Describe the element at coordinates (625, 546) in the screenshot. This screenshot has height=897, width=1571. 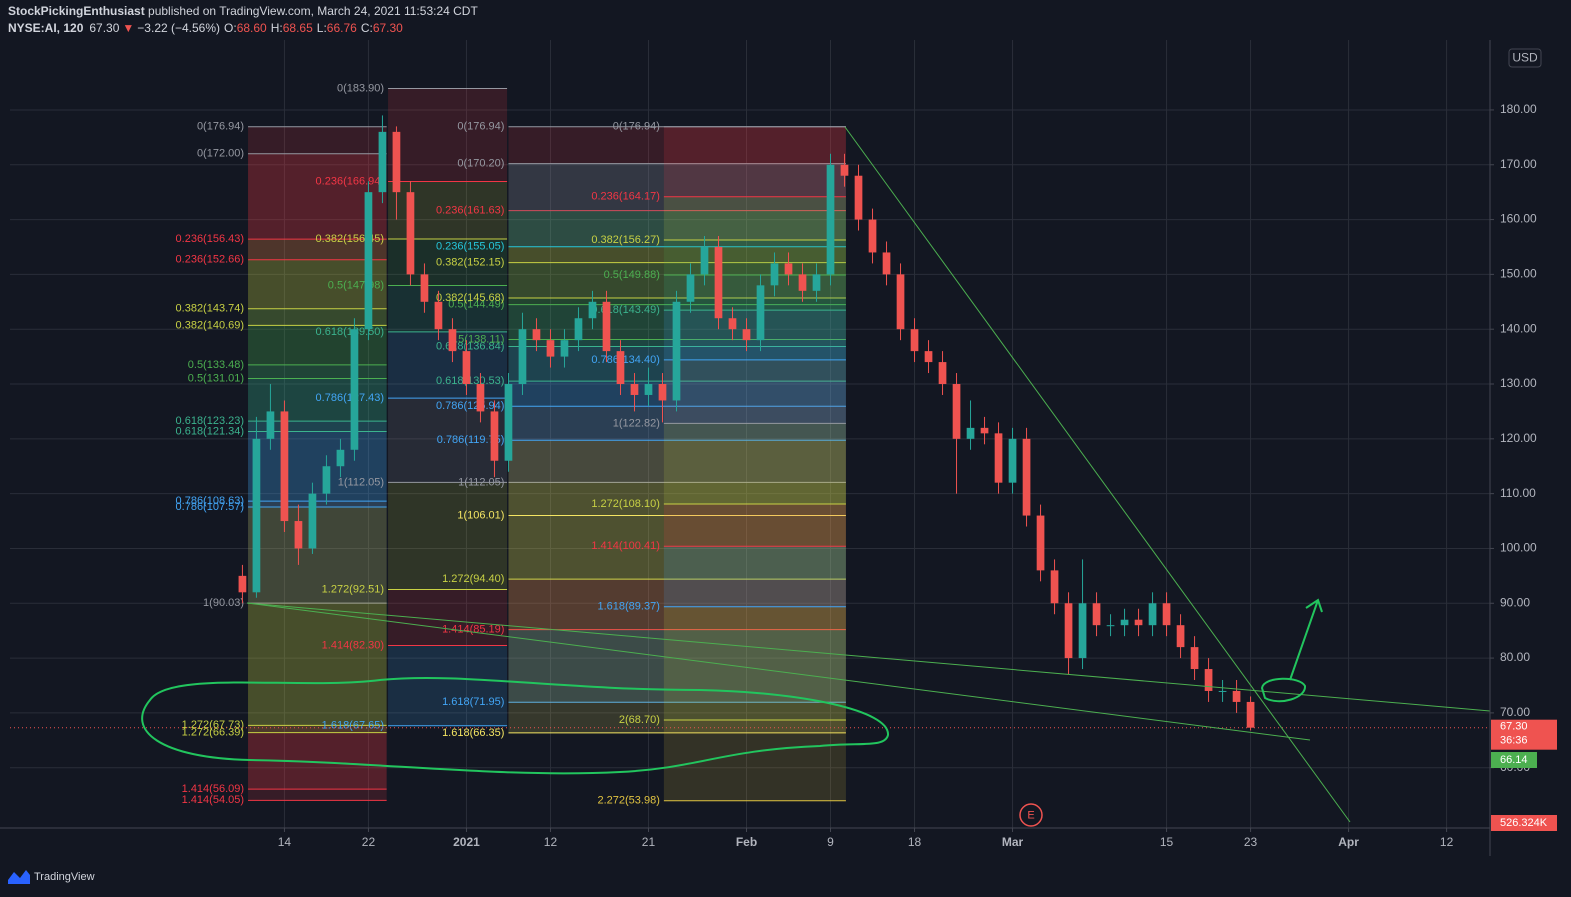
I see `fib-label: 1.414(100.41)` at that location.